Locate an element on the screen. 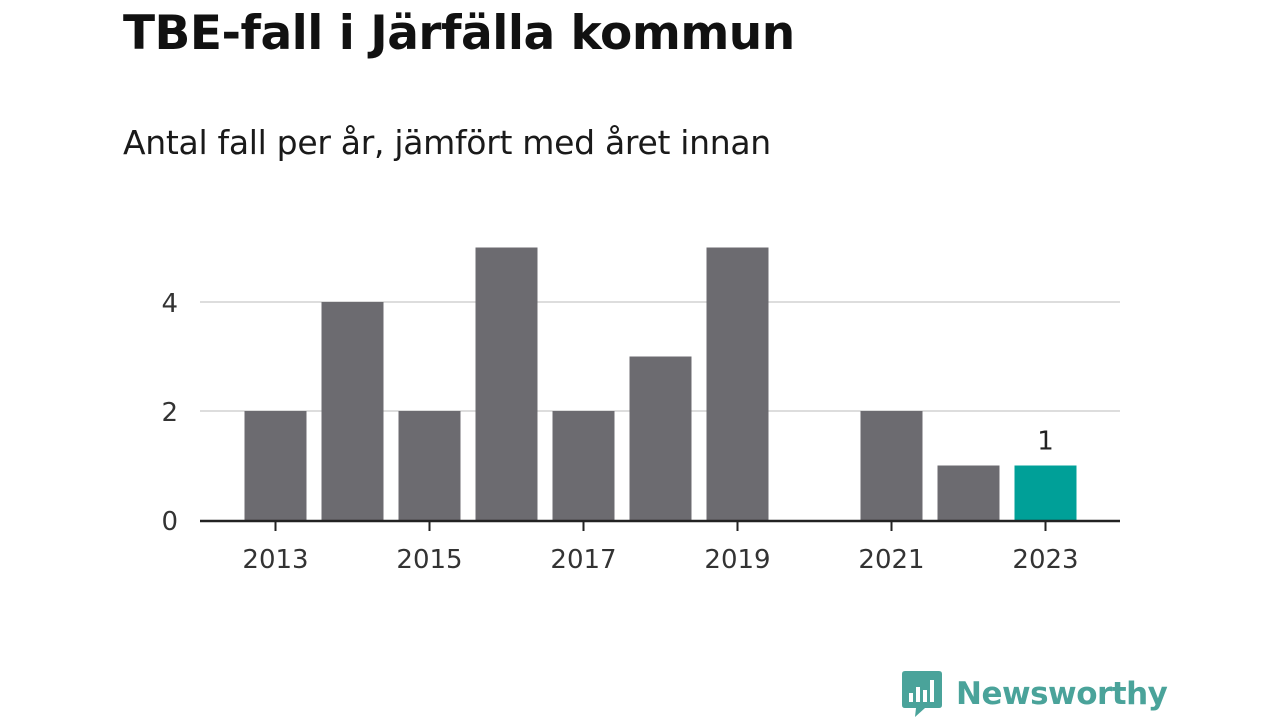  bar-2015 is located at coordinates (429, 465).